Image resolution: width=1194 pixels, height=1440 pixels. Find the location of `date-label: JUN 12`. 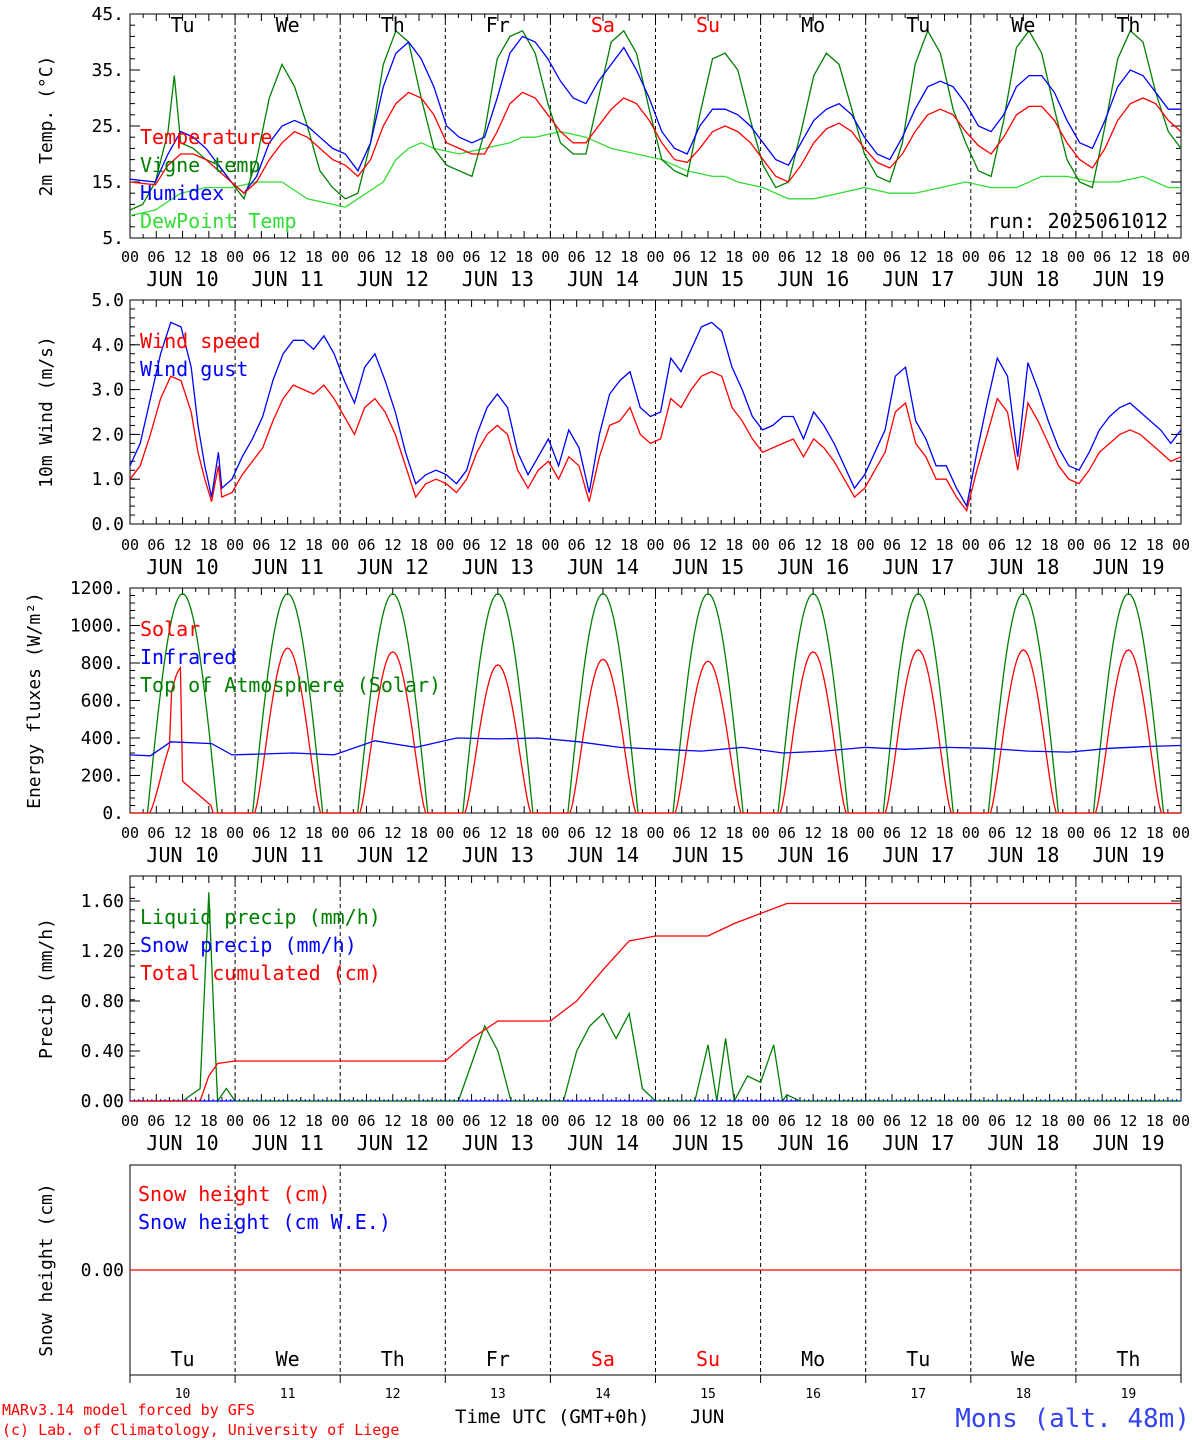

date-label: JUN 12 is located at coordinates (393, 567).